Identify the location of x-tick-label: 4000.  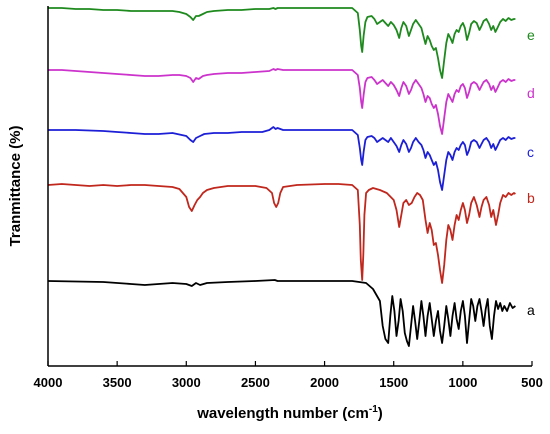
(48, 382).